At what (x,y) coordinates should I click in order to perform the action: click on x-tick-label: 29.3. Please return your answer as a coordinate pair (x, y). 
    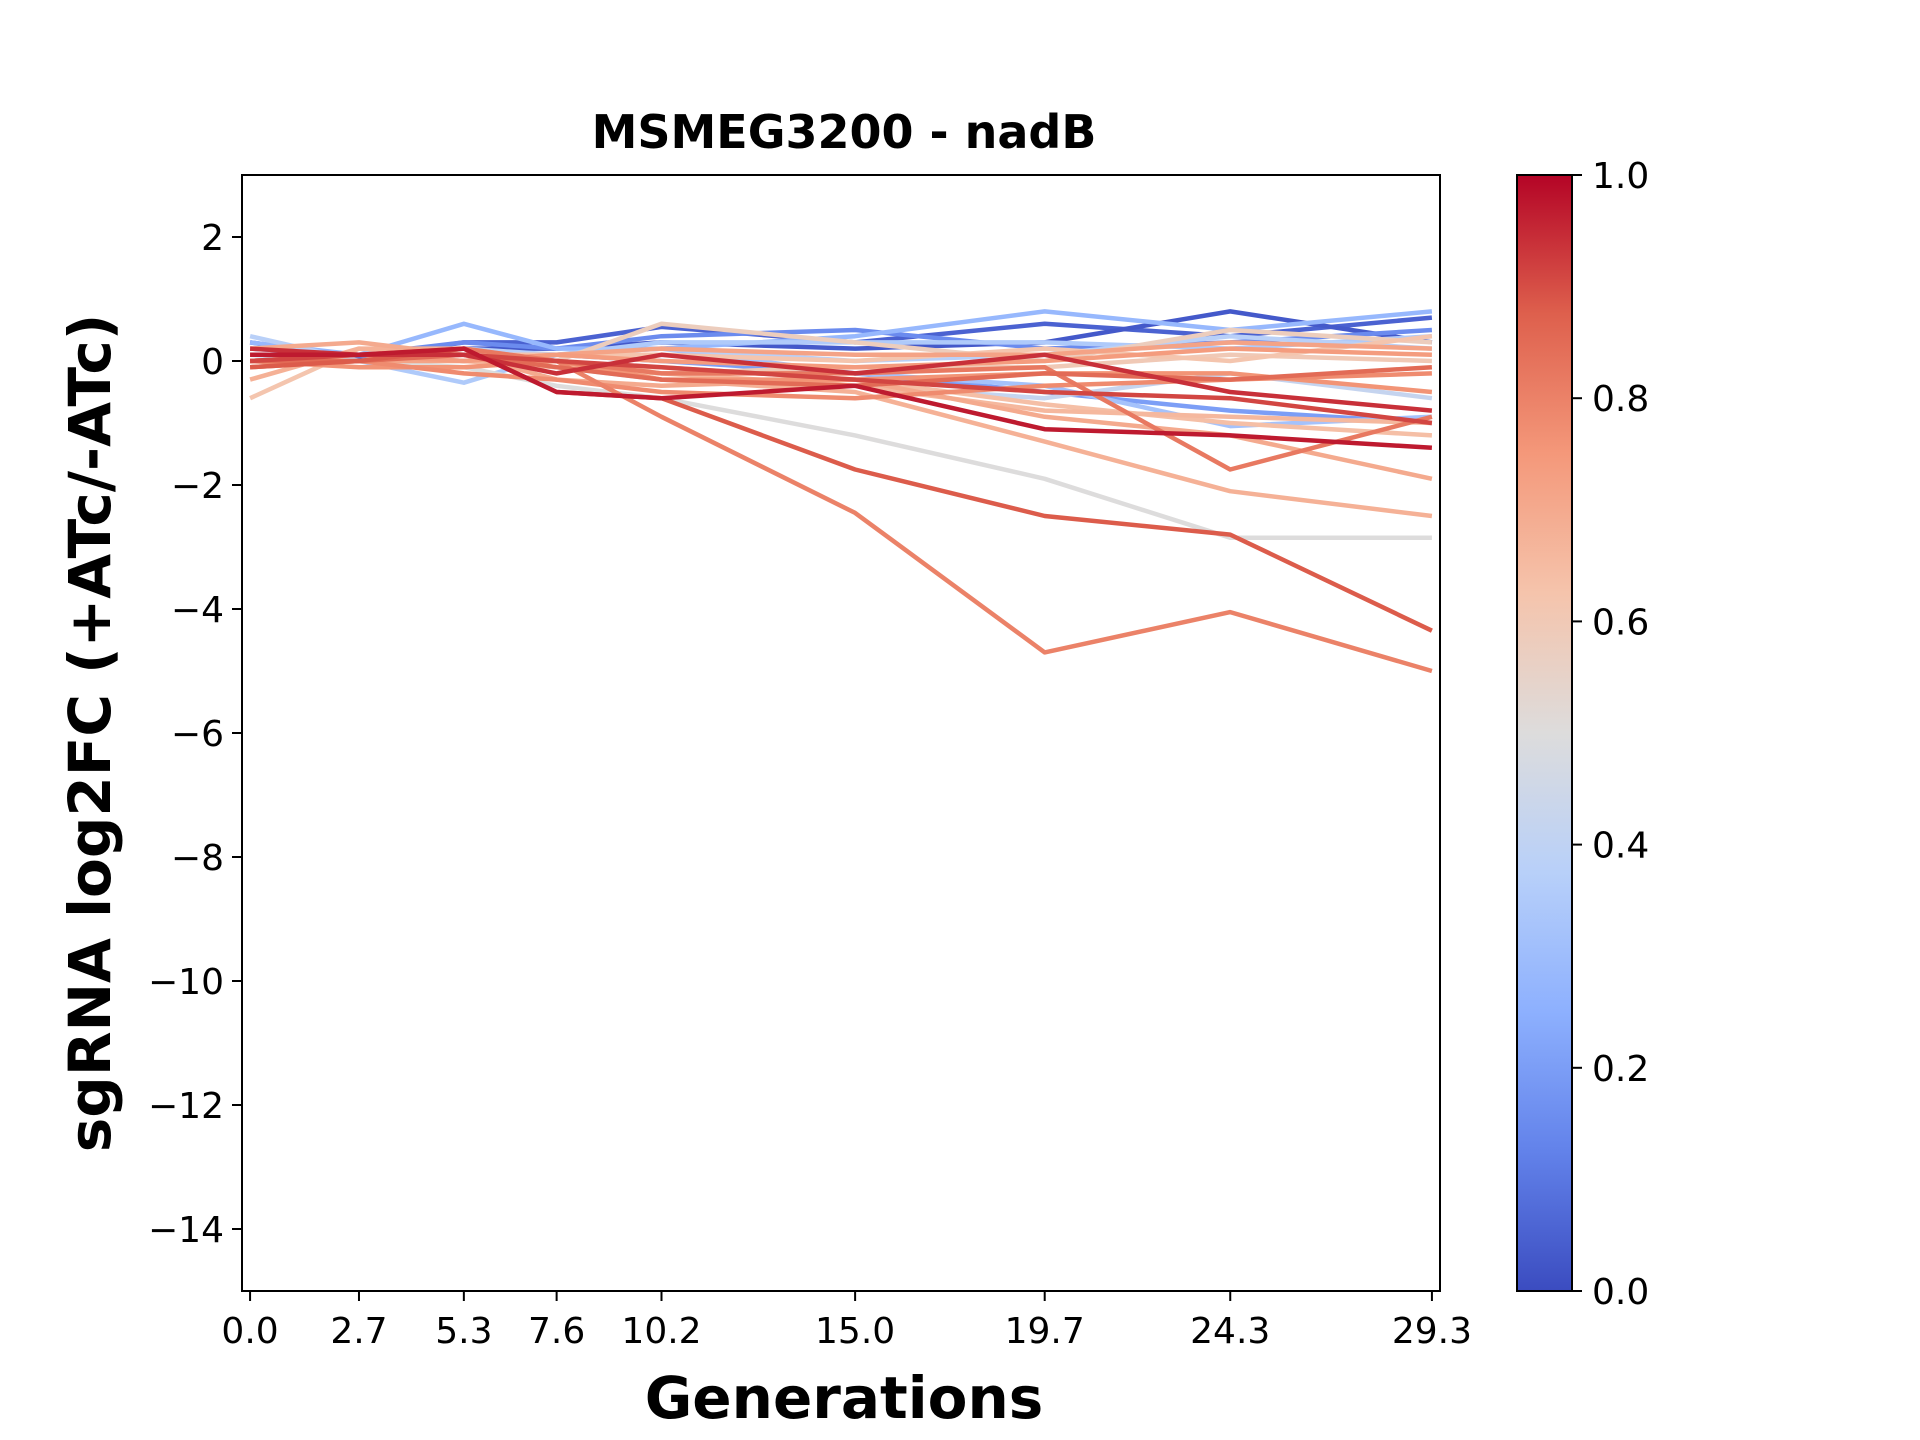
    Looking at the image, I should click on (1432, 1331).